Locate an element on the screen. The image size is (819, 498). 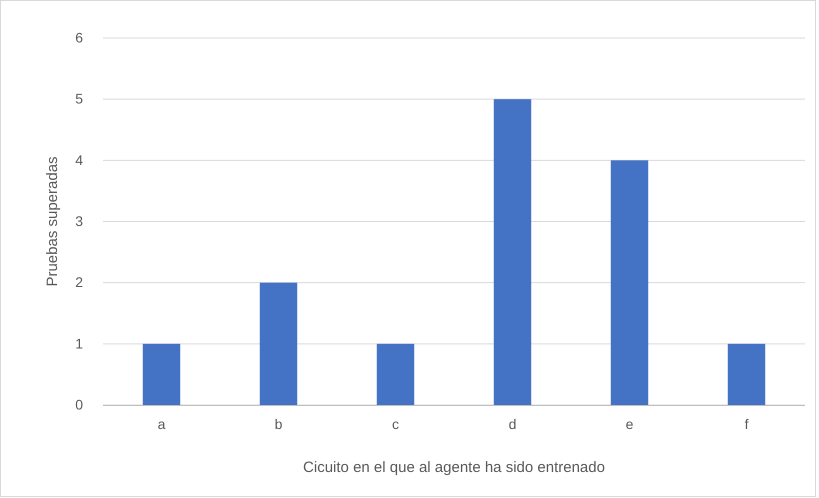
x-axis-title: Cicuito en el que al agente ha sido entrenado is located at coordinates (454, 467).